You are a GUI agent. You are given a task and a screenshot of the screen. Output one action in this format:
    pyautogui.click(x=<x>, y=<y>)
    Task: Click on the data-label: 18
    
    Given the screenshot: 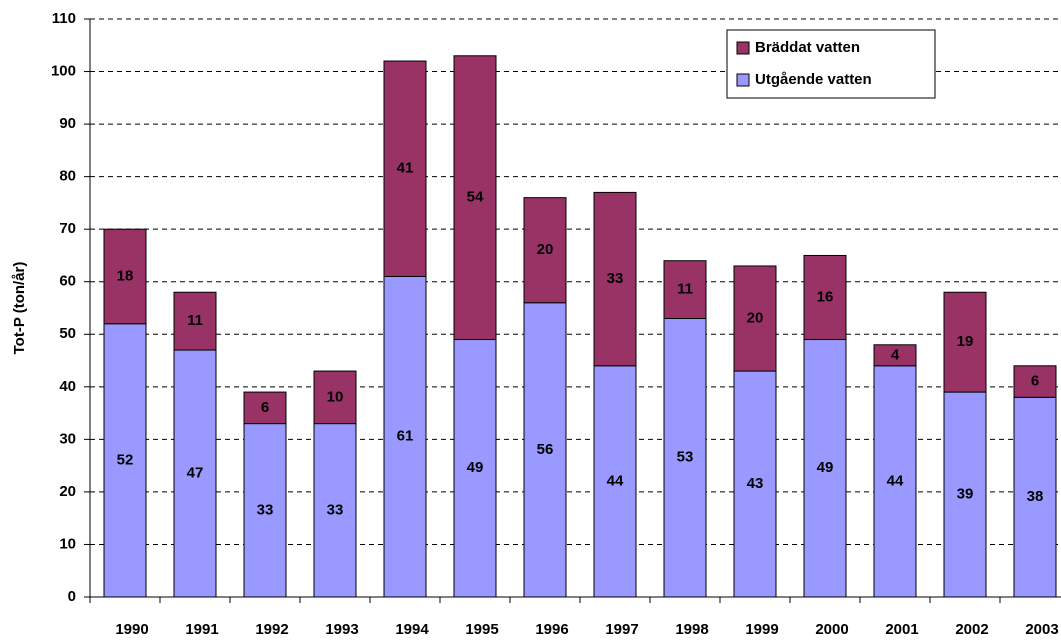 What is the action you would take?
    pyautogui.click(x=125, y=275)
    